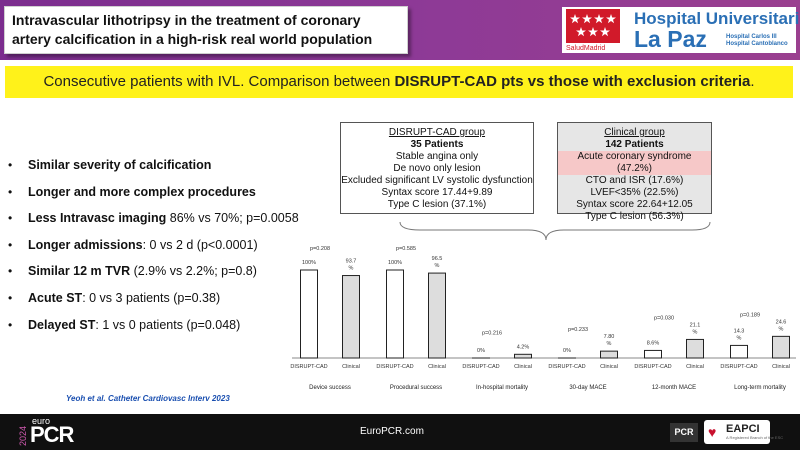 This screenshot has width=800, height=450. Describe the element at coordinates (684, 432) in the screenshot. I see `pcr-badge: PCR` at that location.